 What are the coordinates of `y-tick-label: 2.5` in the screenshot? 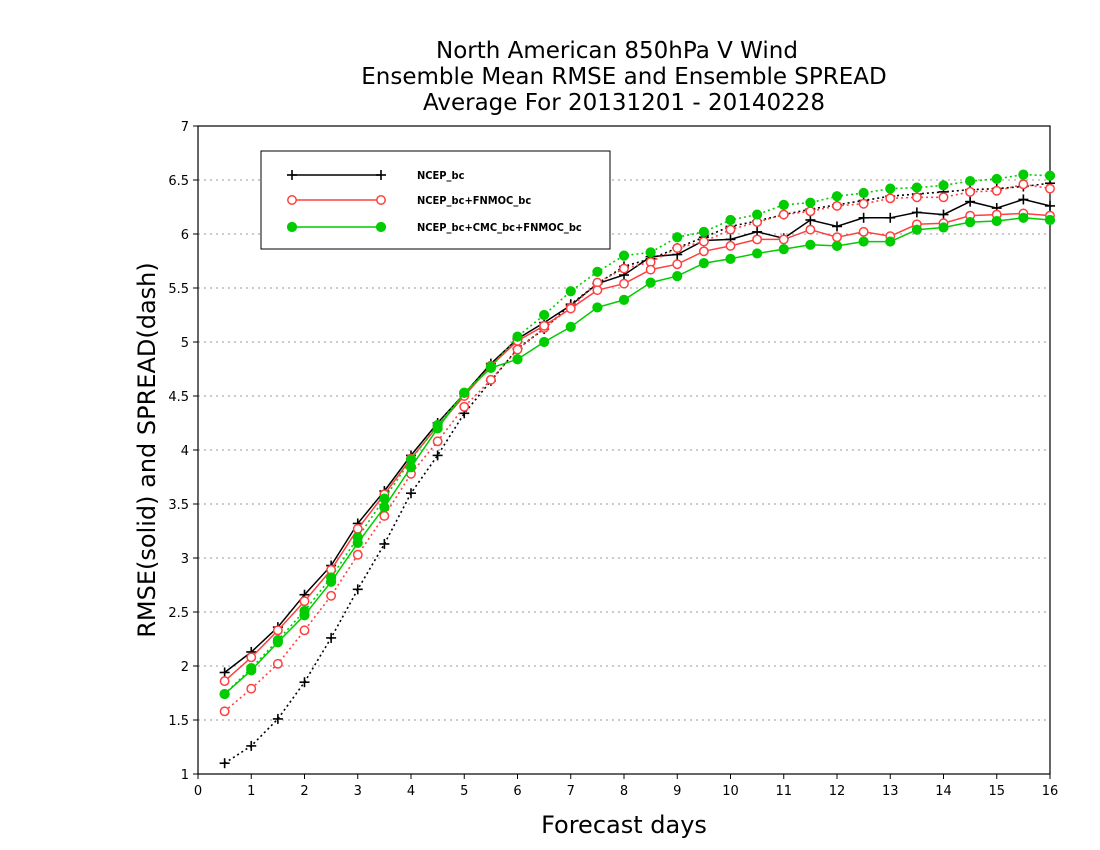 It's located at (178, 613).